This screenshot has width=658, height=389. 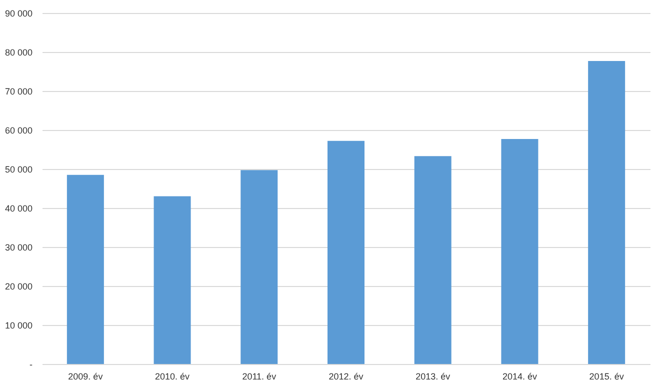 I want to click on x-tick-label: 2009. év, so click(x=86, y=377).